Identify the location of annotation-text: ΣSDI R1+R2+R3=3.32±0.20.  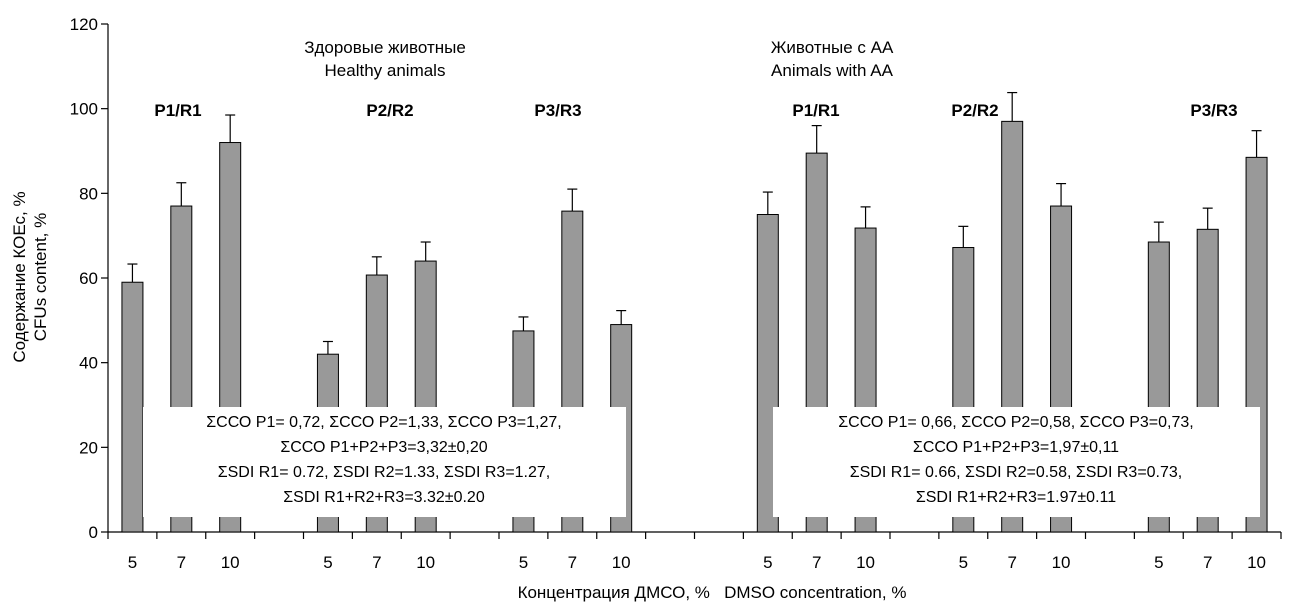
(384, 497).